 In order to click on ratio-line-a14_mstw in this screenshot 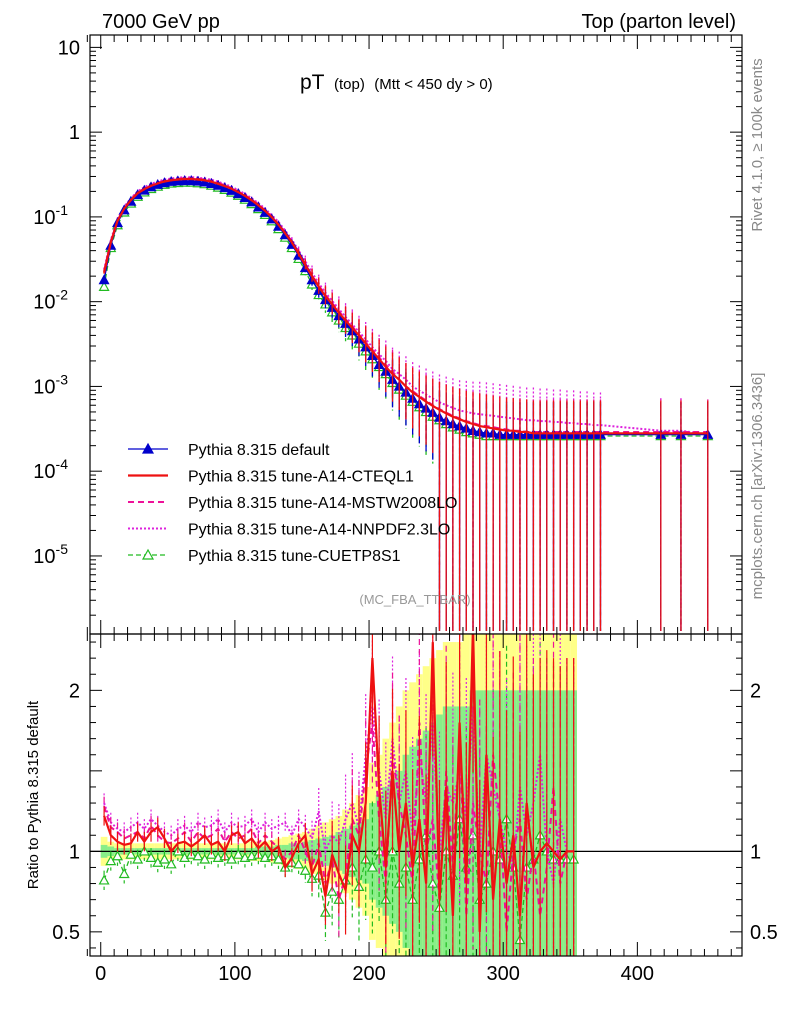, I will do `click(338, 827)`.